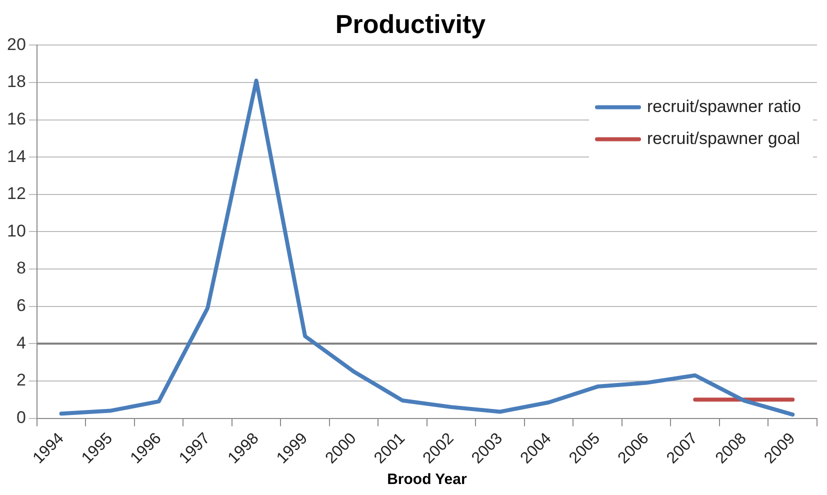 Image resolution: width=827 pixels, height=495 pixels. What do you see at coordinates (21, 417) in the screenshot?
I see `y-tick-label: 0` at bounding box center [21, 417].